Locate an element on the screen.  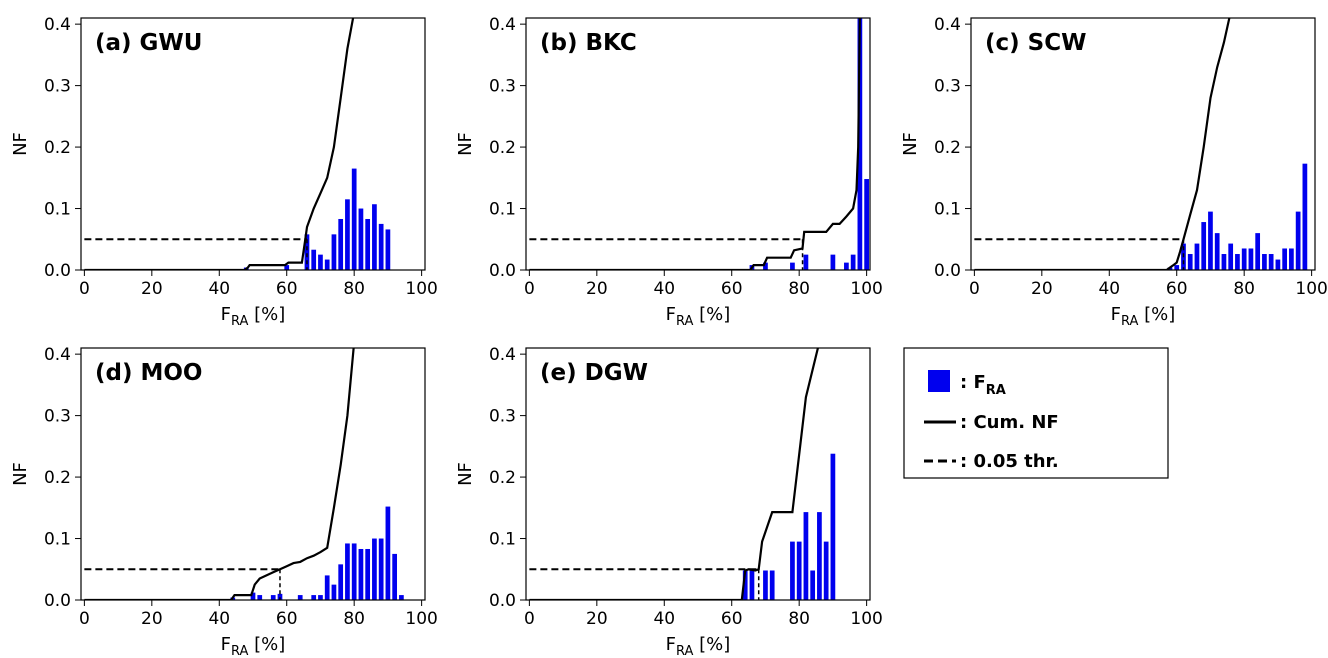
legend-label-fra-main: : F is located at coordinates (973, 382).